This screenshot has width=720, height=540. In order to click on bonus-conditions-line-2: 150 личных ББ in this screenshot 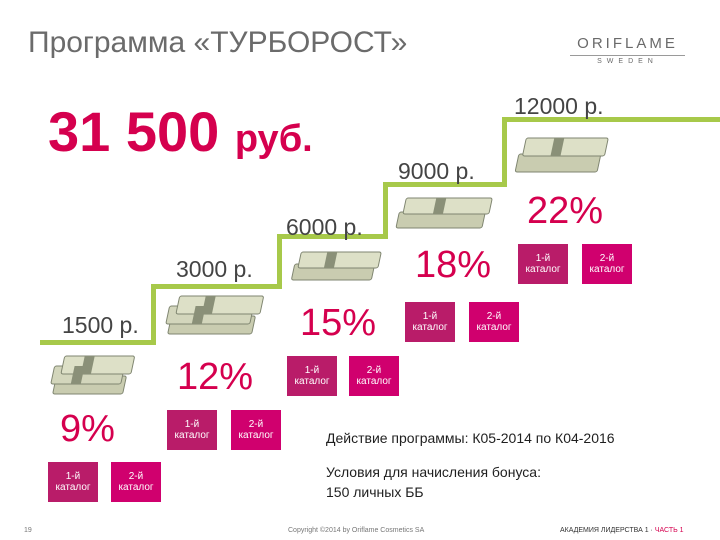, I will do `click(375, 492)`.